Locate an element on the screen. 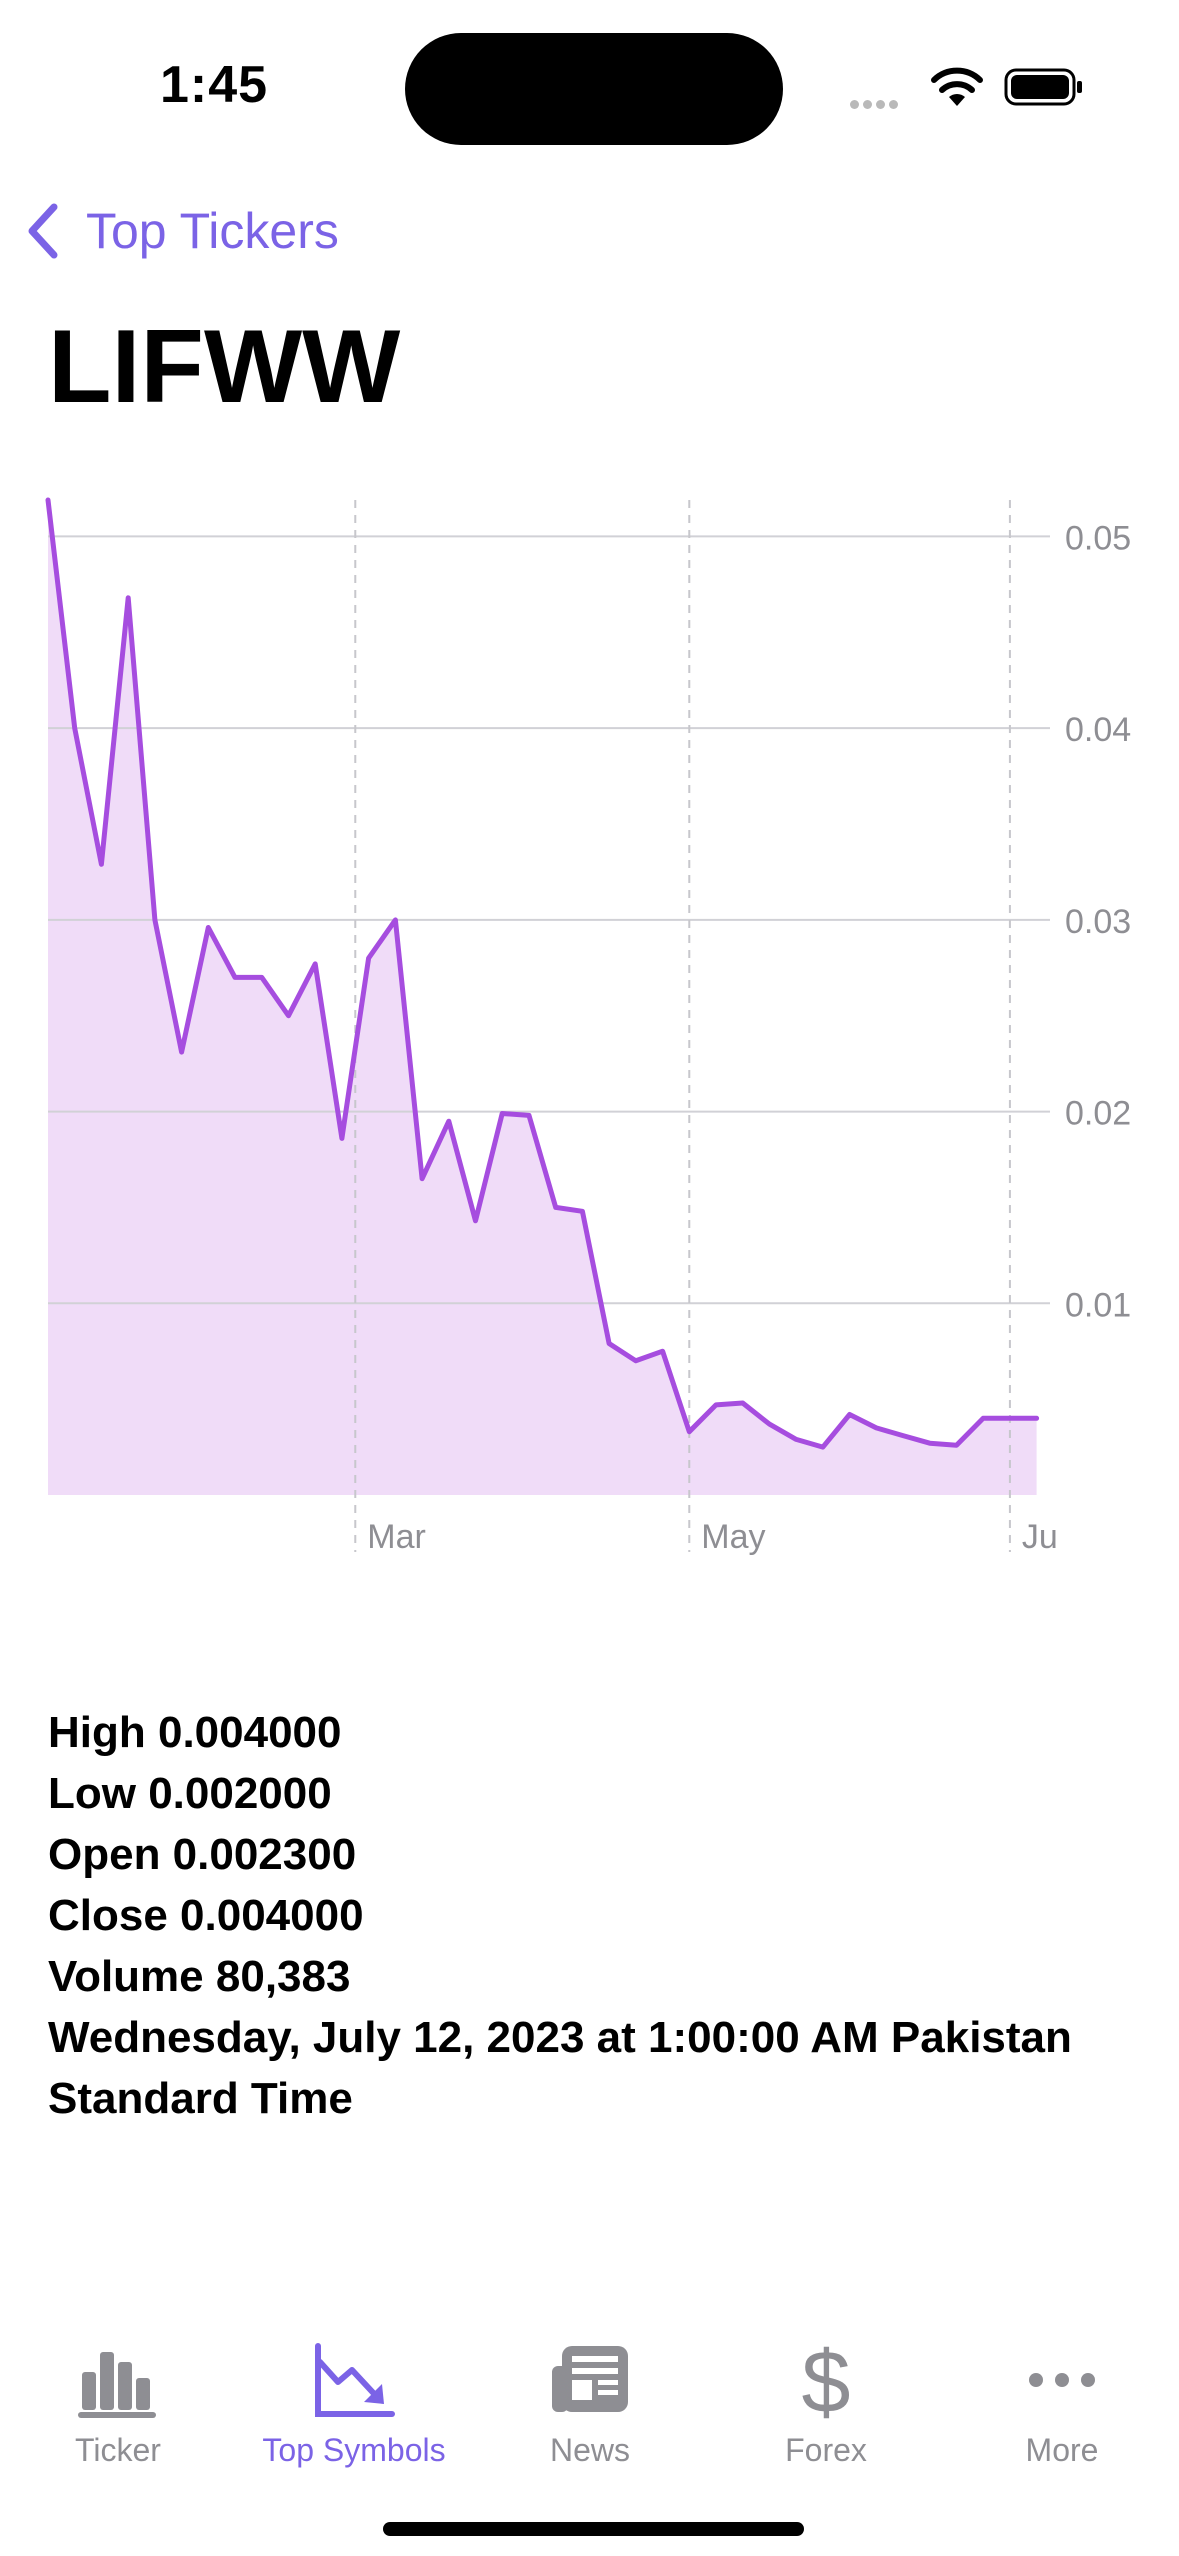 The image size is (1179, 2556). x-tick-label: Ju is located at coordinates (1040, 1537).